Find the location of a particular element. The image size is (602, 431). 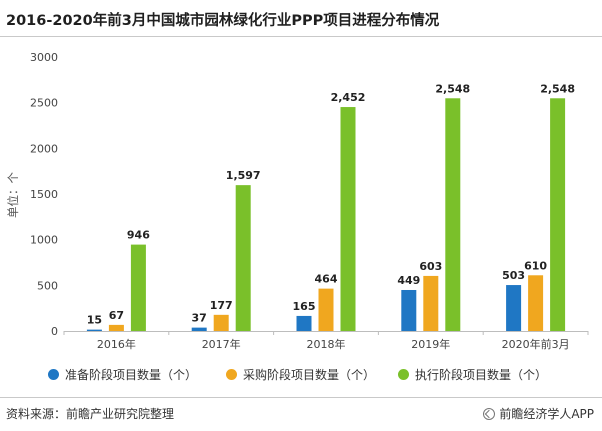

y-tick-label: 2000 is located at coordinates (44, 148).